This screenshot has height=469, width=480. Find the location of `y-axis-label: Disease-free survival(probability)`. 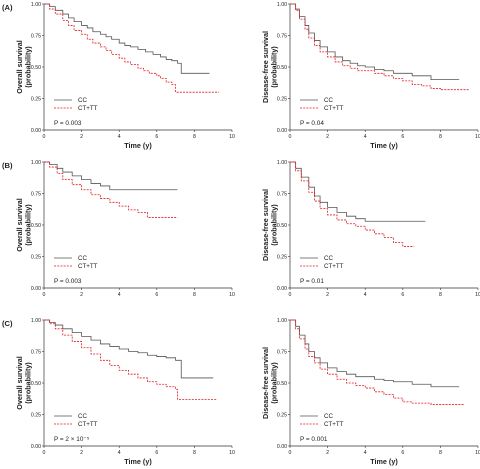

y-axis-label: Disease-free survival(probability) is located at coordinates (270, 67).